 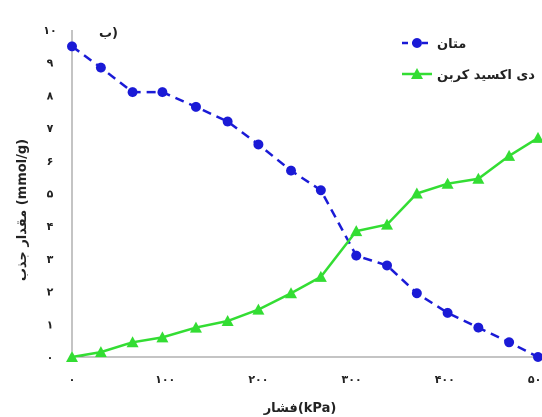 What do you see at coordinates (165, 379) in the screenshot?
I see `x-tick-label: ۱۰۰` at bounding box center [165, 379].